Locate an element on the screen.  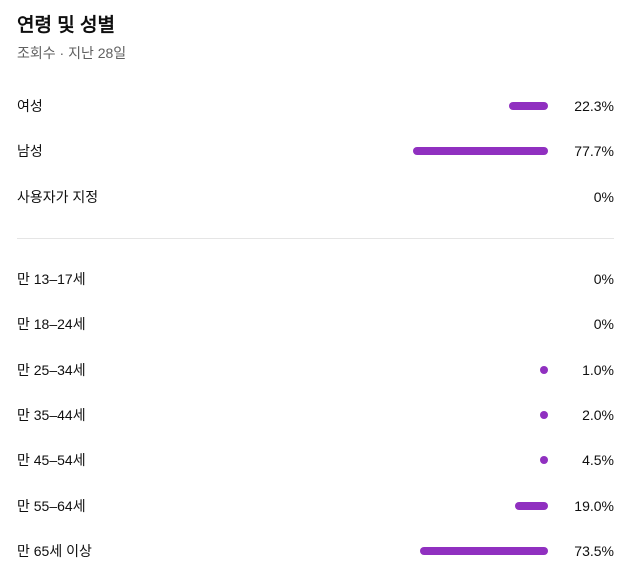
age-label: 만 25–34세 is located at coordinates (51, 369).